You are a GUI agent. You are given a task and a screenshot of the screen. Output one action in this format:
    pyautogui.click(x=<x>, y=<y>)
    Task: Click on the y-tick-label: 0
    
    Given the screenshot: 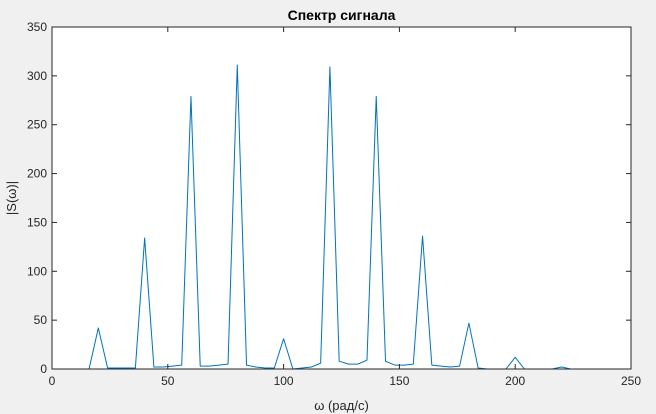 What is the action you would take?
    pyautogui.click(x=43, y=369)
    